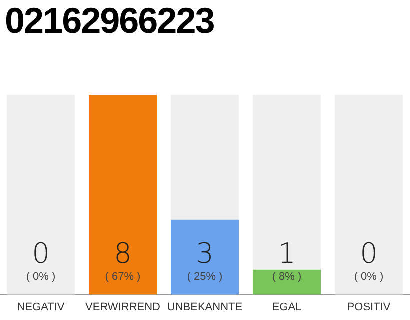 Image resolution: width=410 pixels, height=320 pixels. What do you see at coordinates (287, 276) in the screenshot?
I see `annotation: ( 8% )` at bounding box center [287, 276].